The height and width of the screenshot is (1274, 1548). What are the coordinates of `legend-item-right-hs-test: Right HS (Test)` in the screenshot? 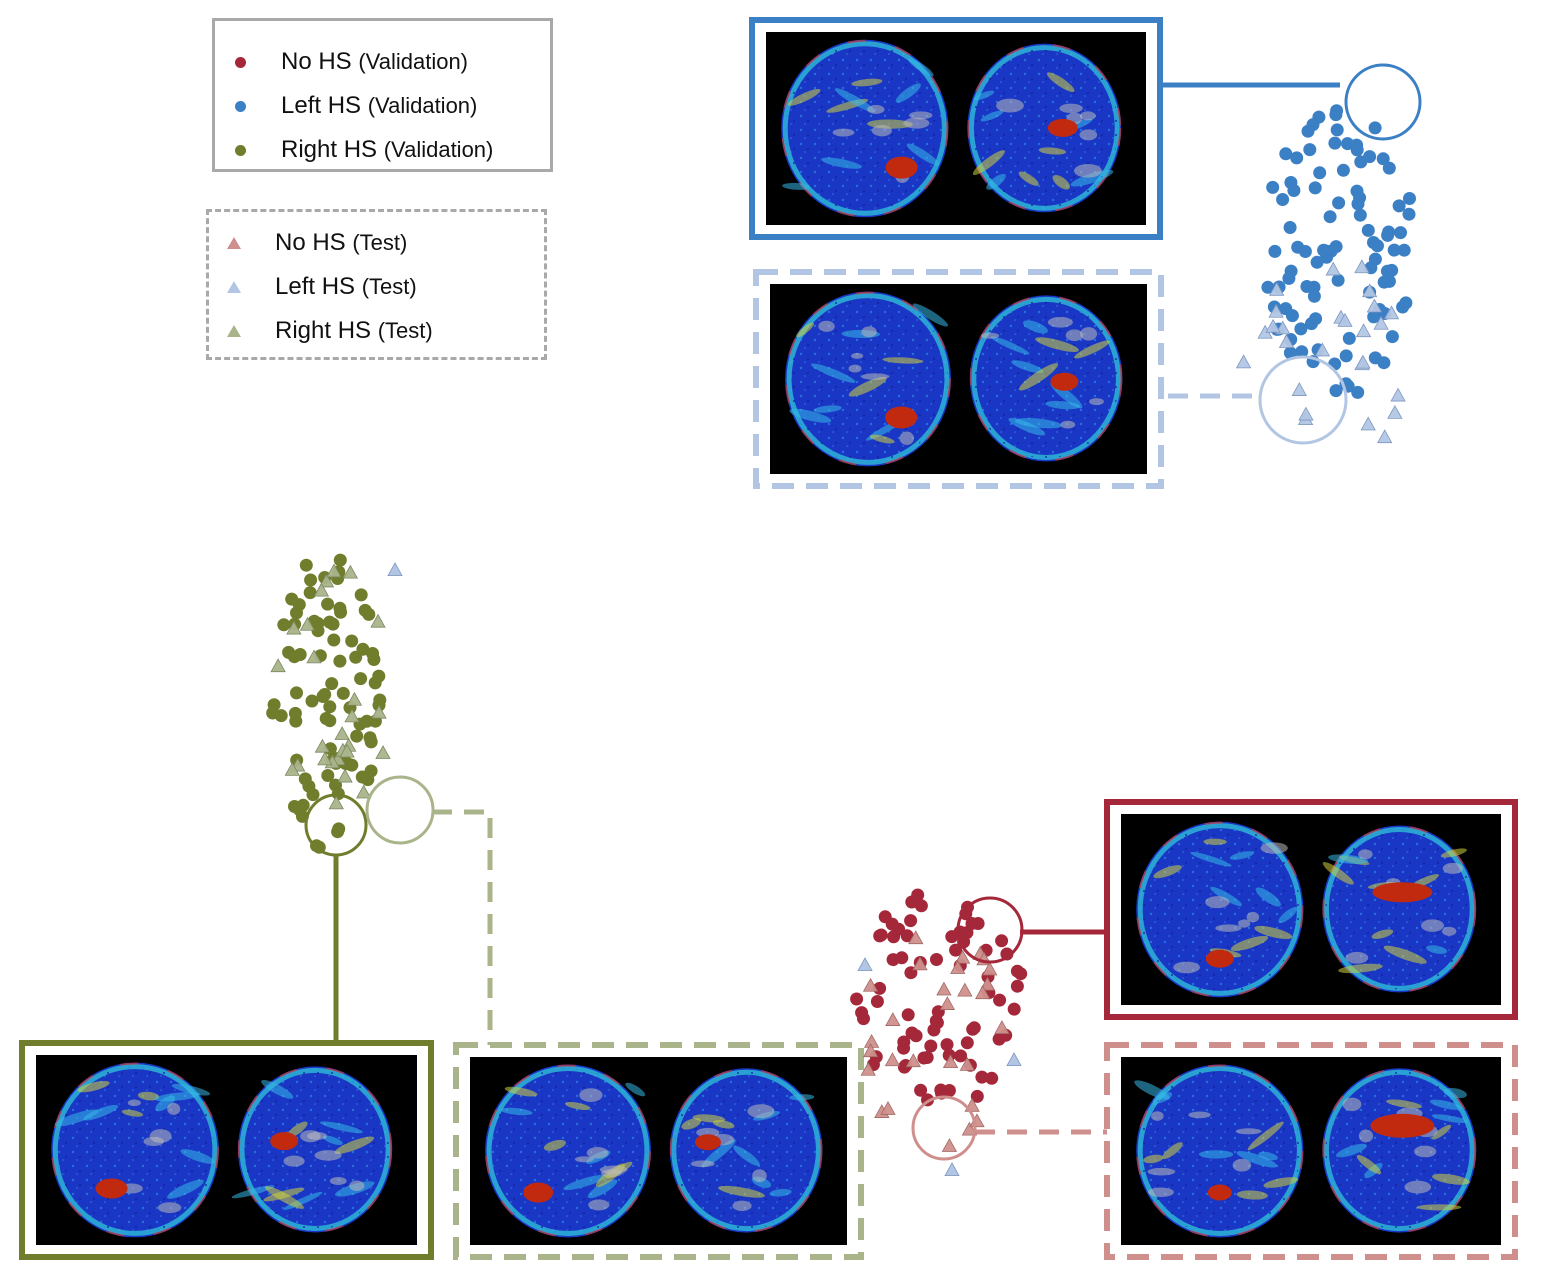 It's located at (328, 331).